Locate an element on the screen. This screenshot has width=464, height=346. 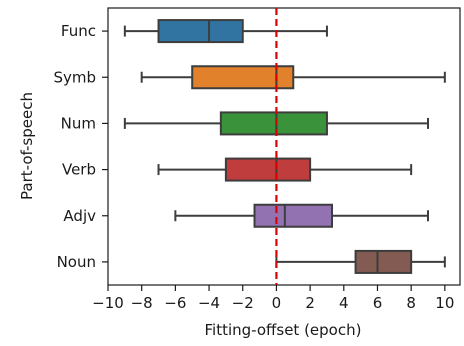
y-tick-label-func: Func is located at coordinates (78, 31).